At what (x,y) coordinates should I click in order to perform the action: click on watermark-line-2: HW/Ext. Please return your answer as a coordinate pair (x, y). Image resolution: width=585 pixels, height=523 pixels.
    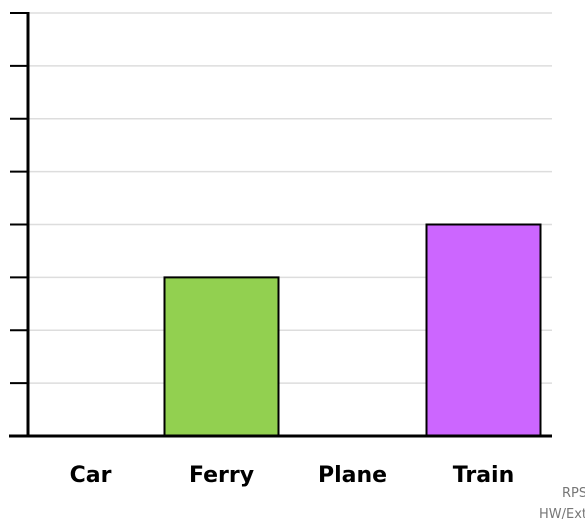
    Looking at the image, I should click on (562, 514).